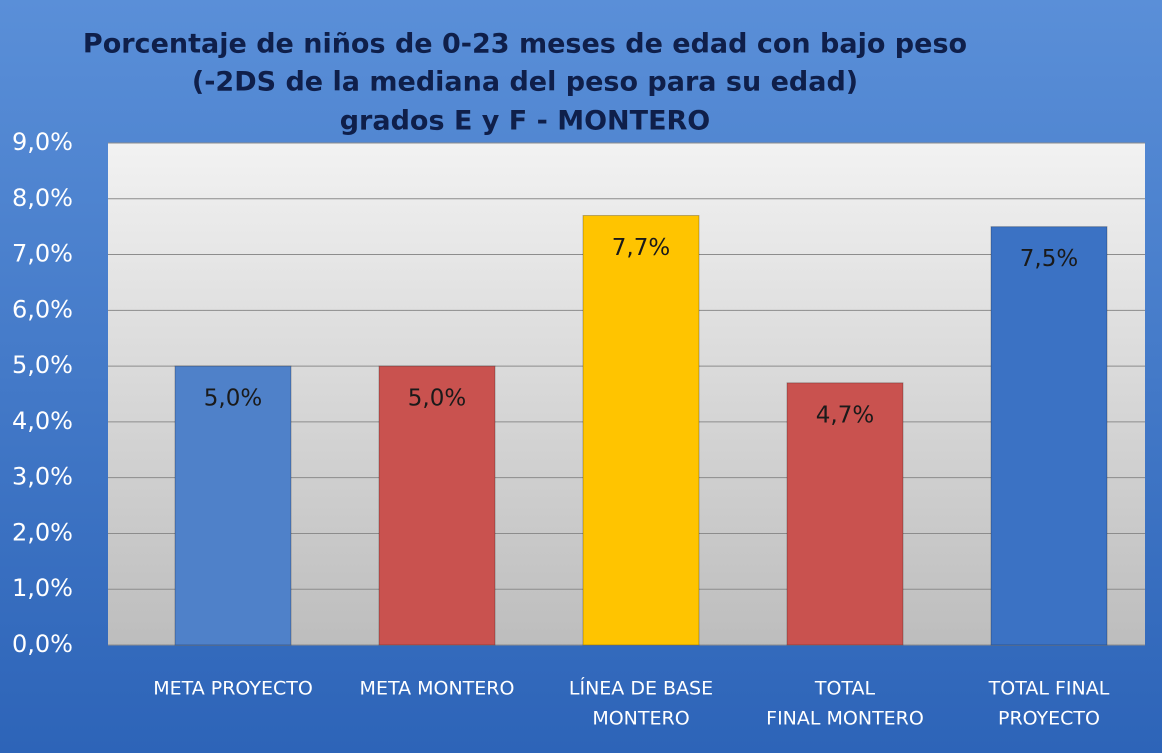 This screenshot has width=1162, height=753. What do you see at coordinates (42, 588) in the screenshot?
I see `y-tick-label: 1,0%` at bounding box center [42, 588].